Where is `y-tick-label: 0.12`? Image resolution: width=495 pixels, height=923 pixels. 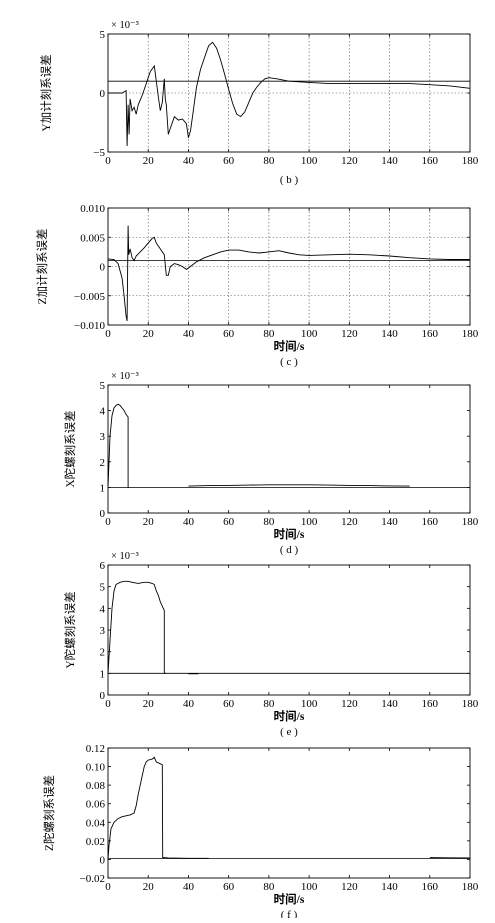
y-tick-label: 0.12 is located at coordinates (95, 749).